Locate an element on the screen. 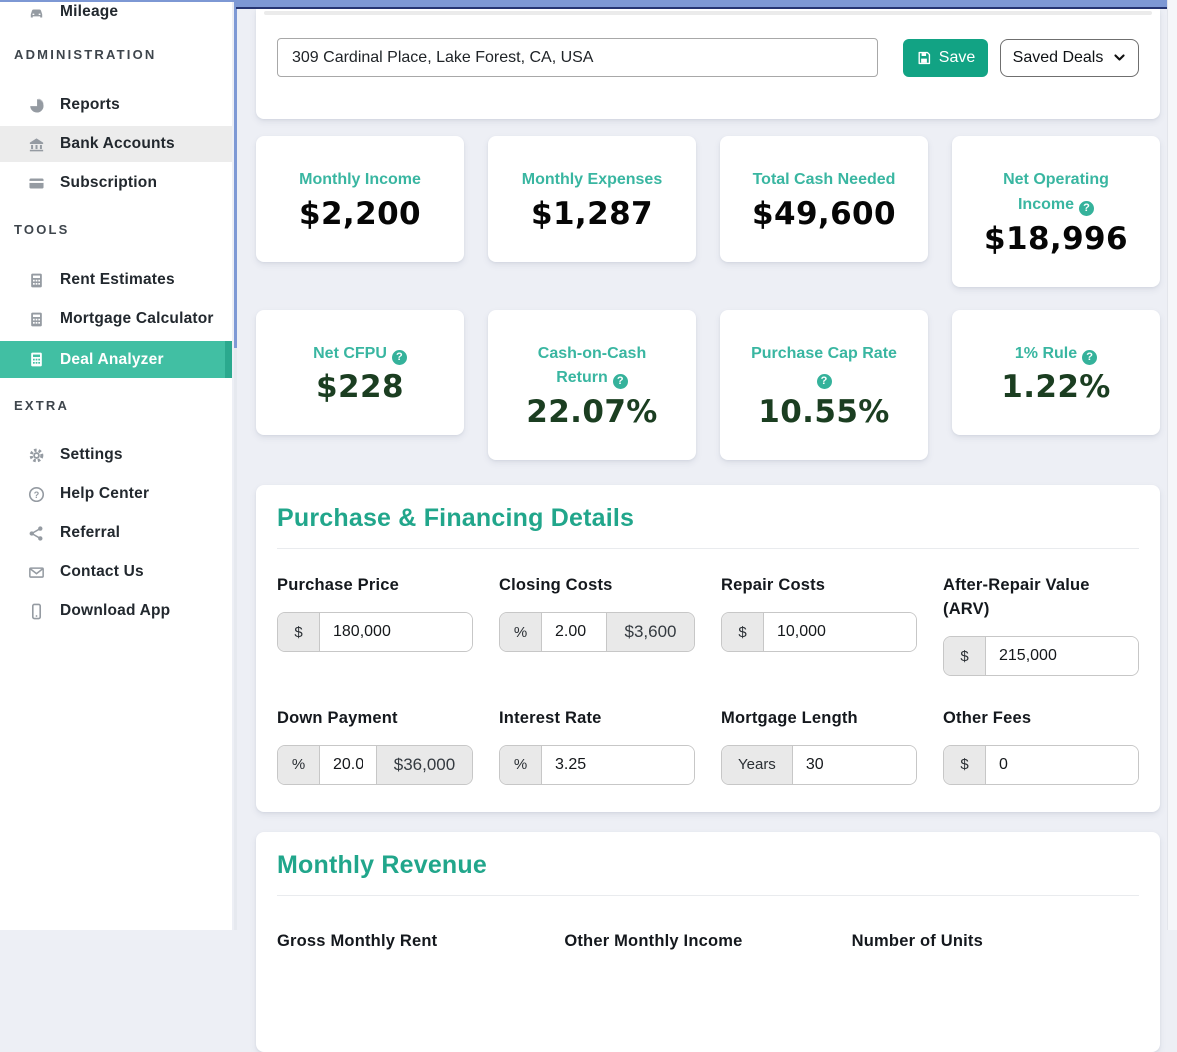  sidebar-item-bank-accounts: Bank Accounts is located at coordinates (116, 144).